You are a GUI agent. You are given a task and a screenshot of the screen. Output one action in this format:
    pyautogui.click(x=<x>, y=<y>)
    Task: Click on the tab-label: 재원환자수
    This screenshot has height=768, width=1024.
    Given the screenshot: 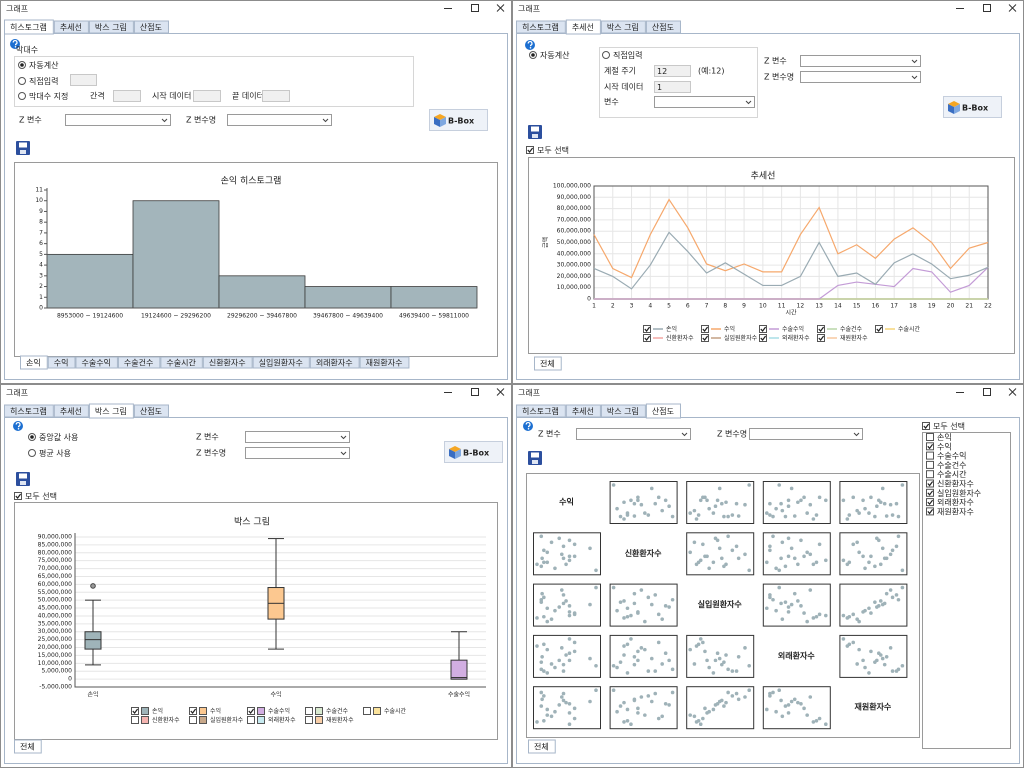 What is the action you would take?
    pyautogui.click(x=384, y=363)
    